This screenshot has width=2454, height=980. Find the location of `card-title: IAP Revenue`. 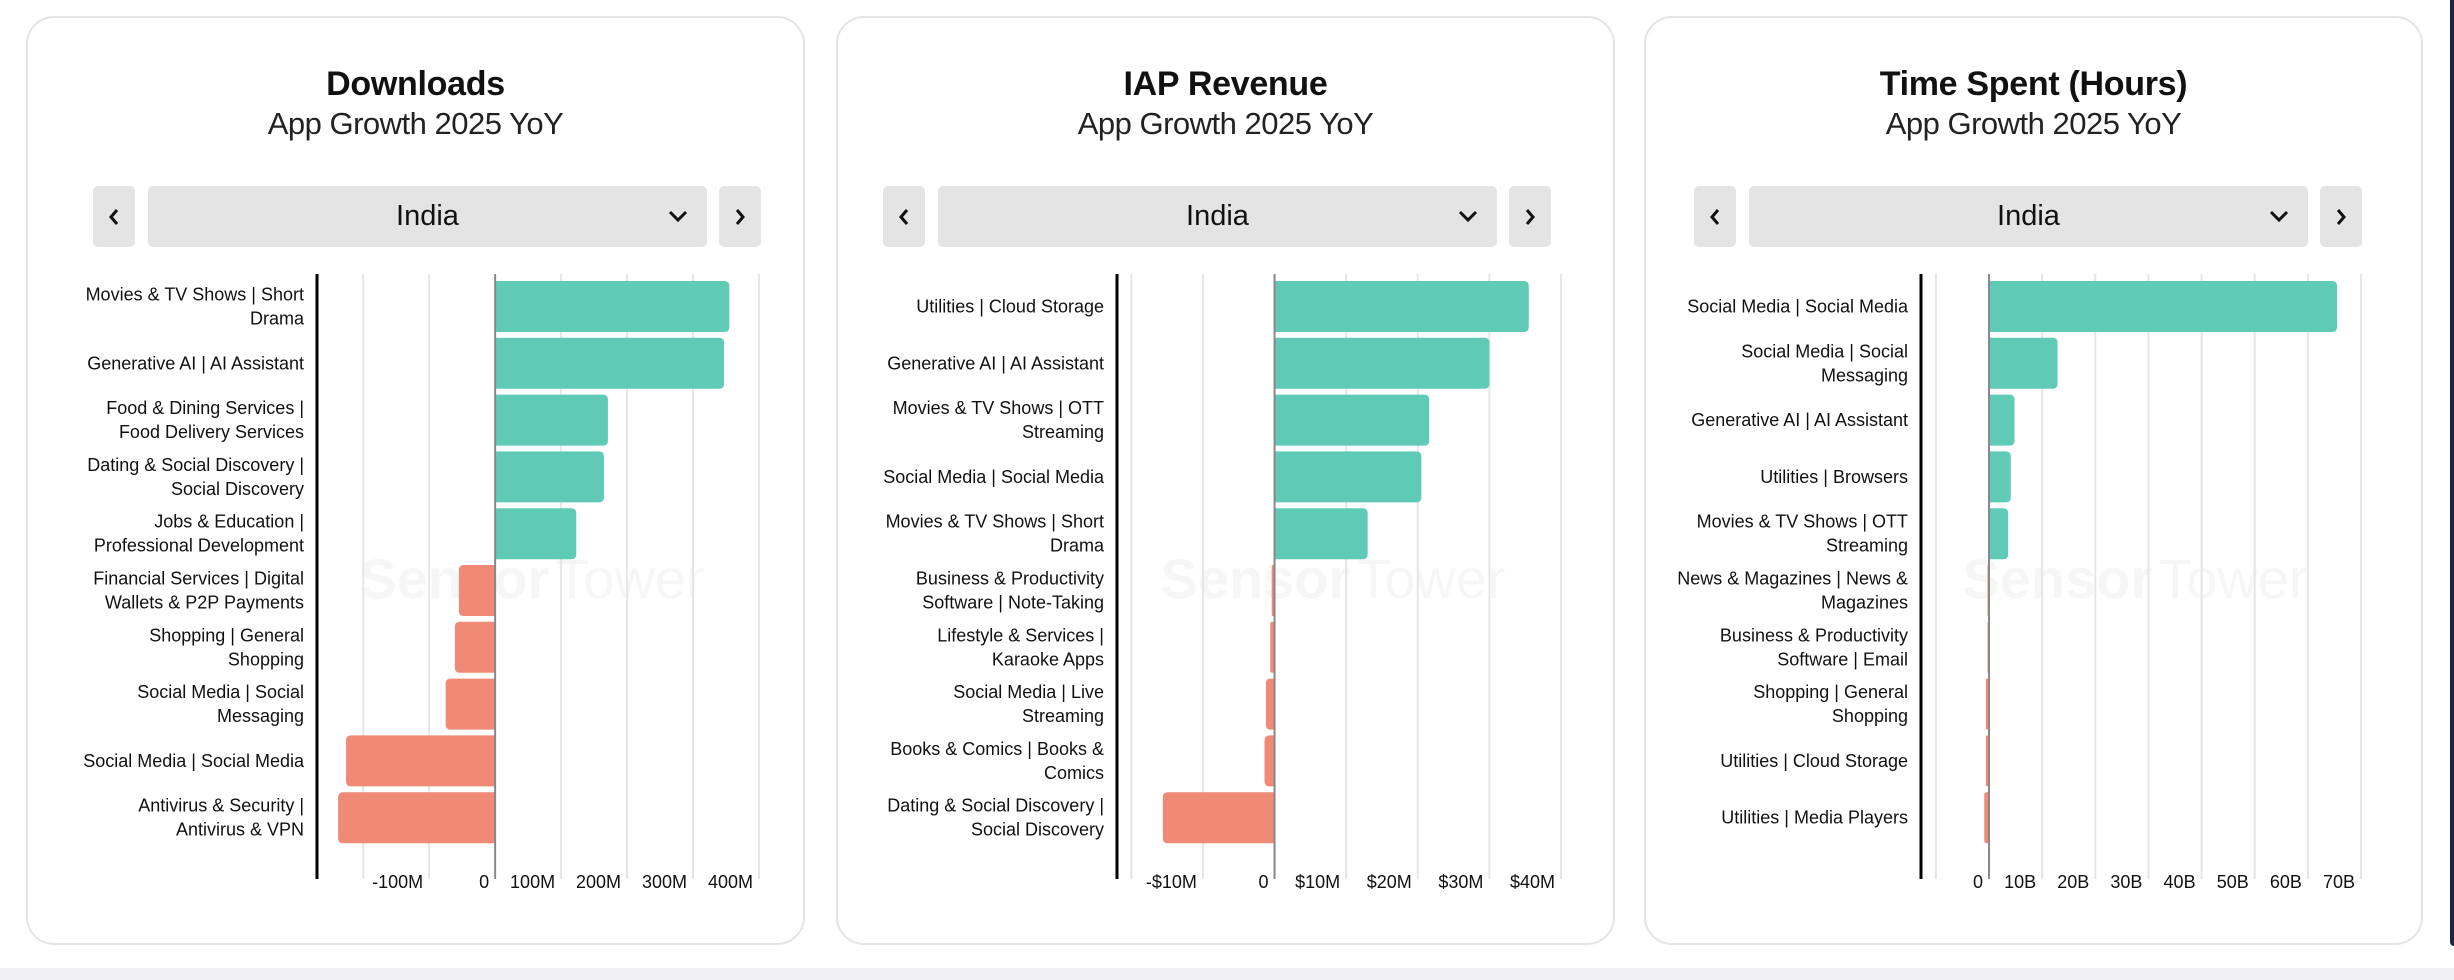

card-title: IAP Revenue is located at coordinates (1225, 84).